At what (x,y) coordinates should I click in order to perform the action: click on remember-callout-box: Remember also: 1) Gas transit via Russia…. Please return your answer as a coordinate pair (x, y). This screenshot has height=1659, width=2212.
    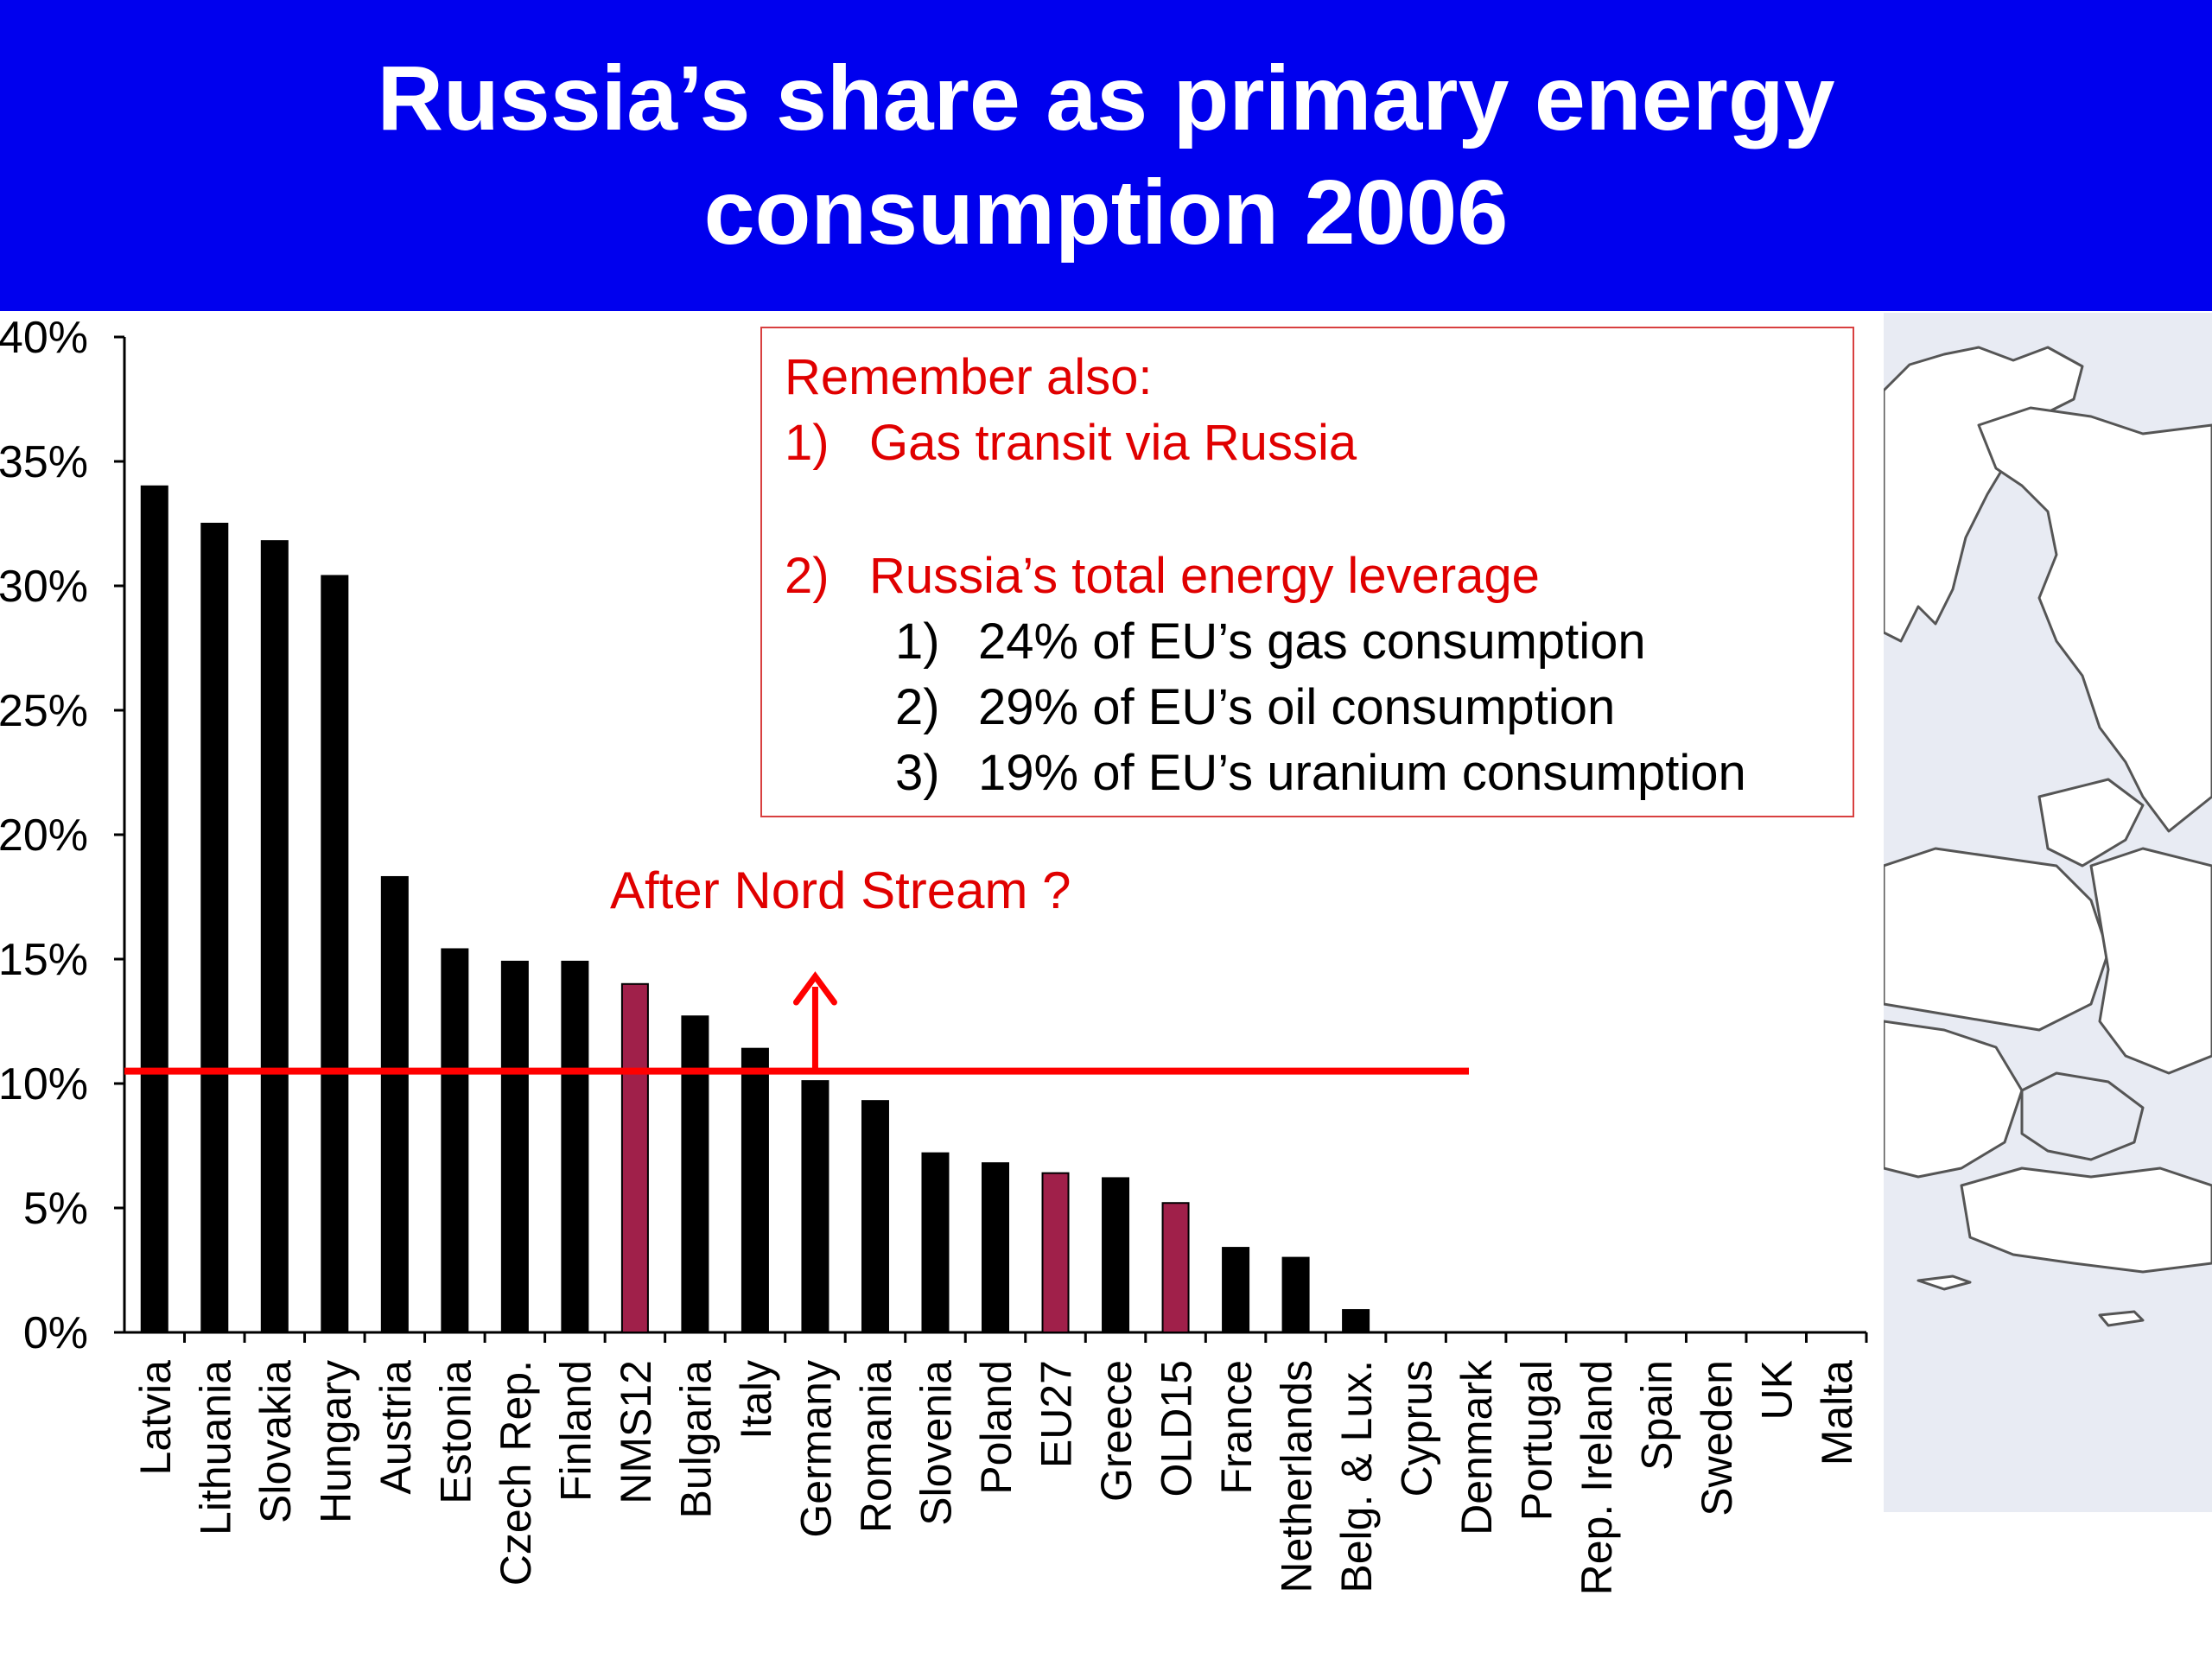
    Looking at the image, I should click on (1307, 572).